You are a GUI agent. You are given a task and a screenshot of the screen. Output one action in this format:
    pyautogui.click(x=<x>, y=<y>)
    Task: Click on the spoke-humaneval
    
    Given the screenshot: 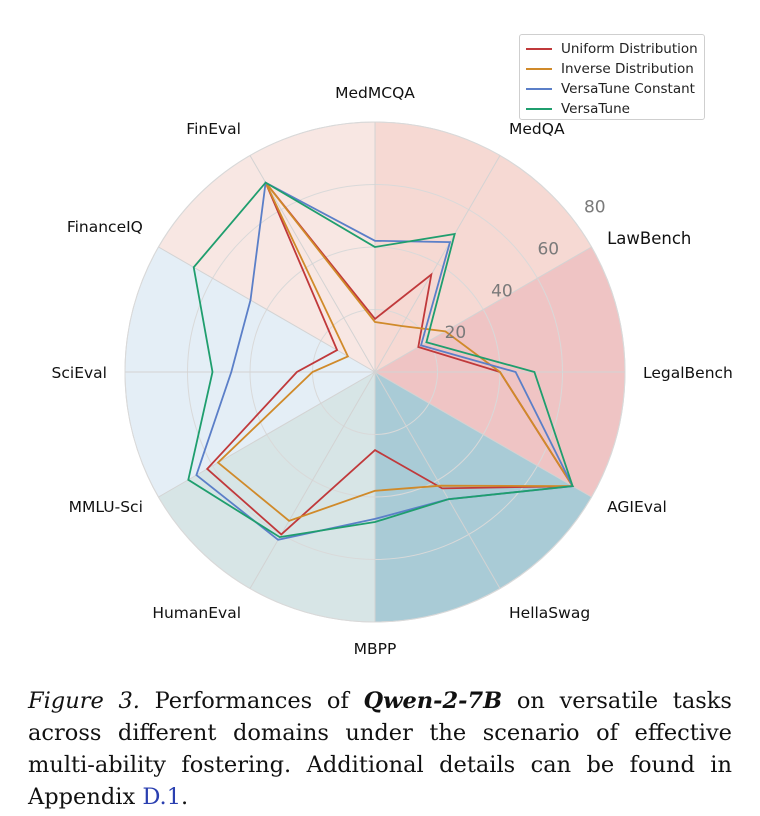 What is the action you would take?
    pyautogui.click(x=312, y=480)
    